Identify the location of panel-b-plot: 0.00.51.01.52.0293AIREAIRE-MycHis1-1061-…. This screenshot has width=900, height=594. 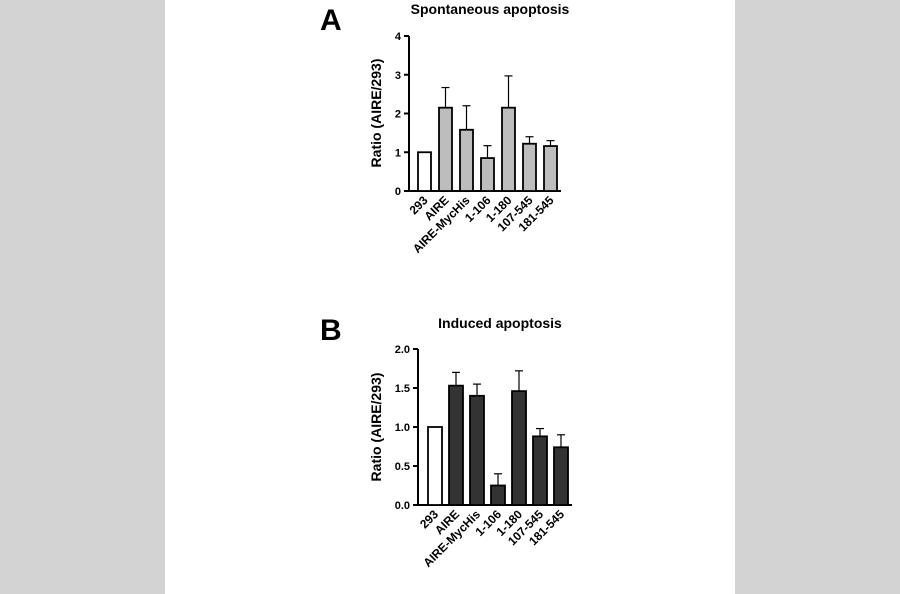
(483, 457).